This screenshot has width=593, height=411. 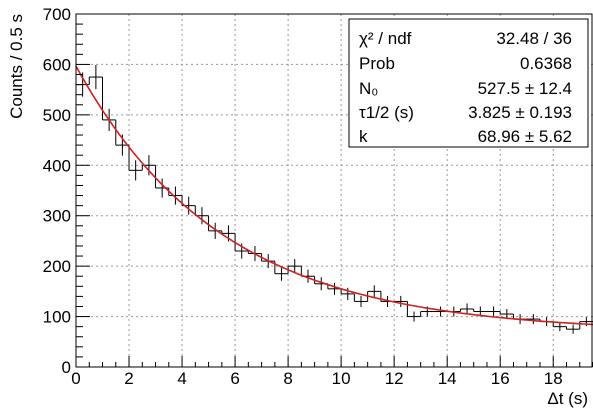 What do you see at coordinates (465, 88) in the screenshot?
I see `stats-row: N₀ 527.5 ± 12.4` at bounding box center [465, 88].